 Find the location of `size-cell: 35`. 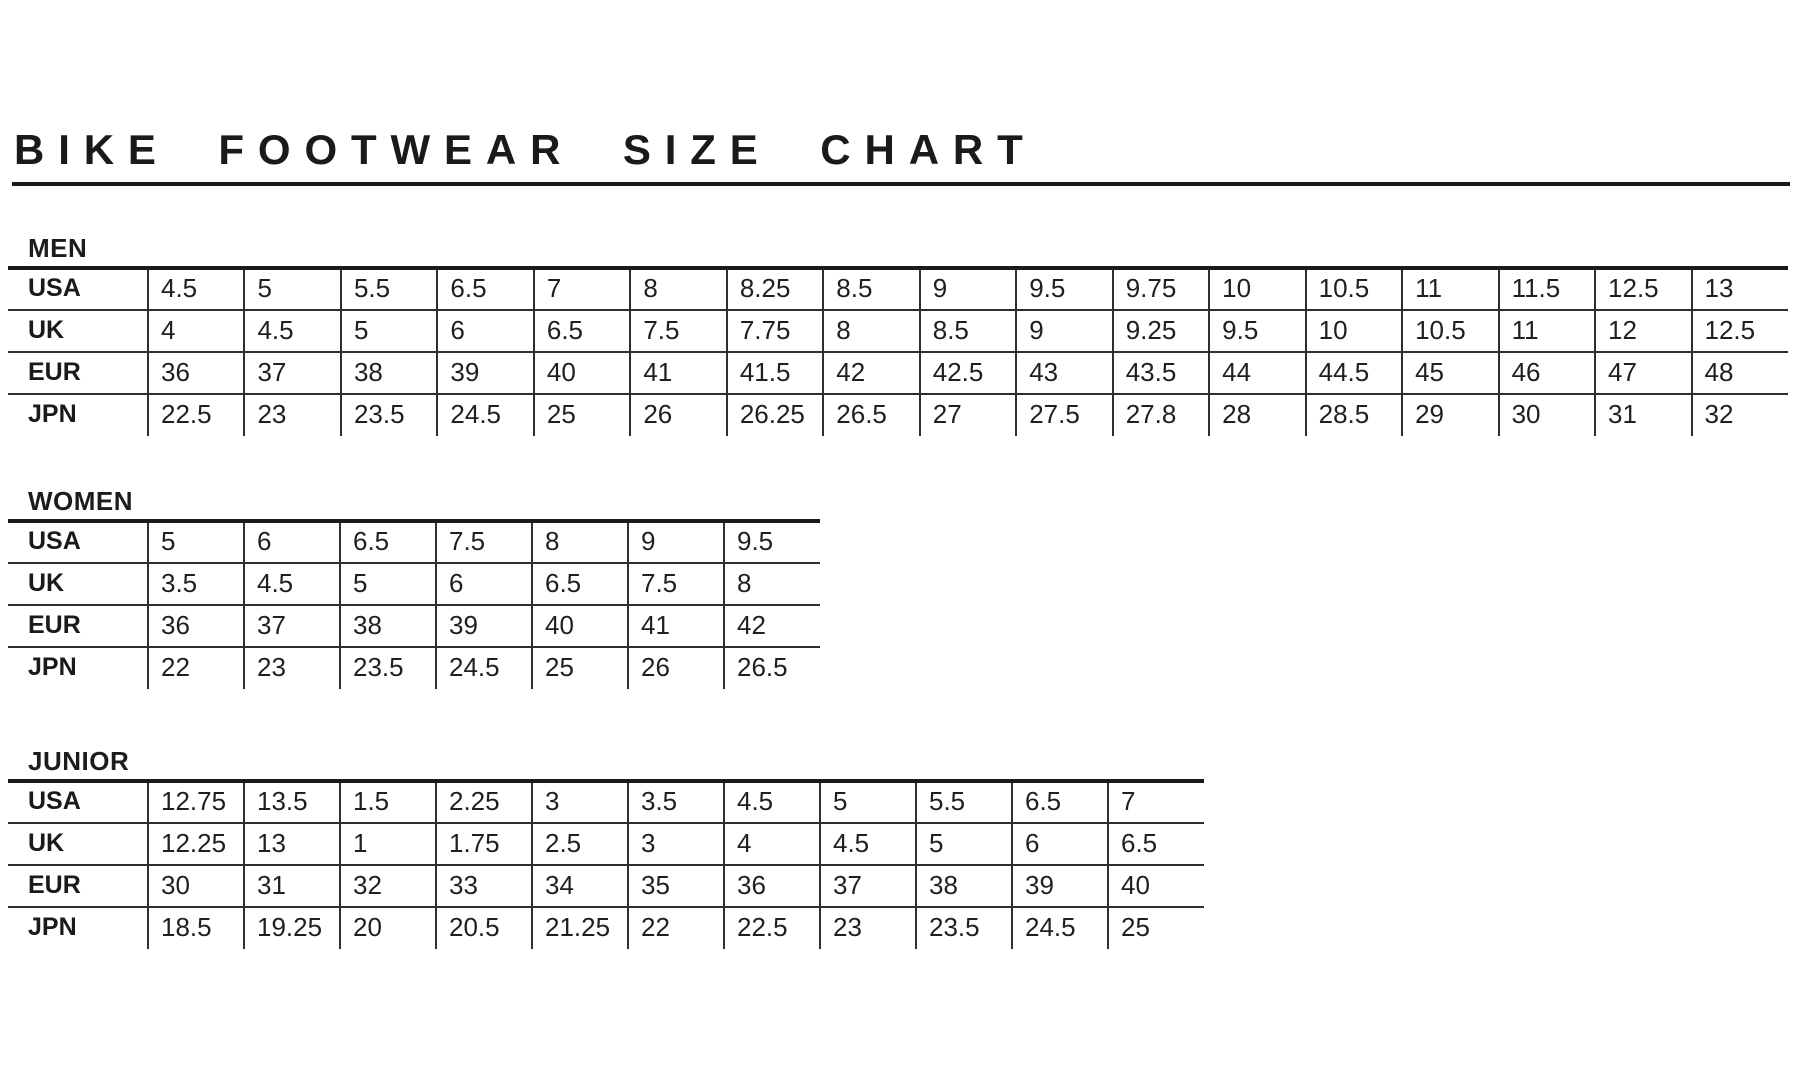

size-cell: 35 is located at coordinates (675, 886).